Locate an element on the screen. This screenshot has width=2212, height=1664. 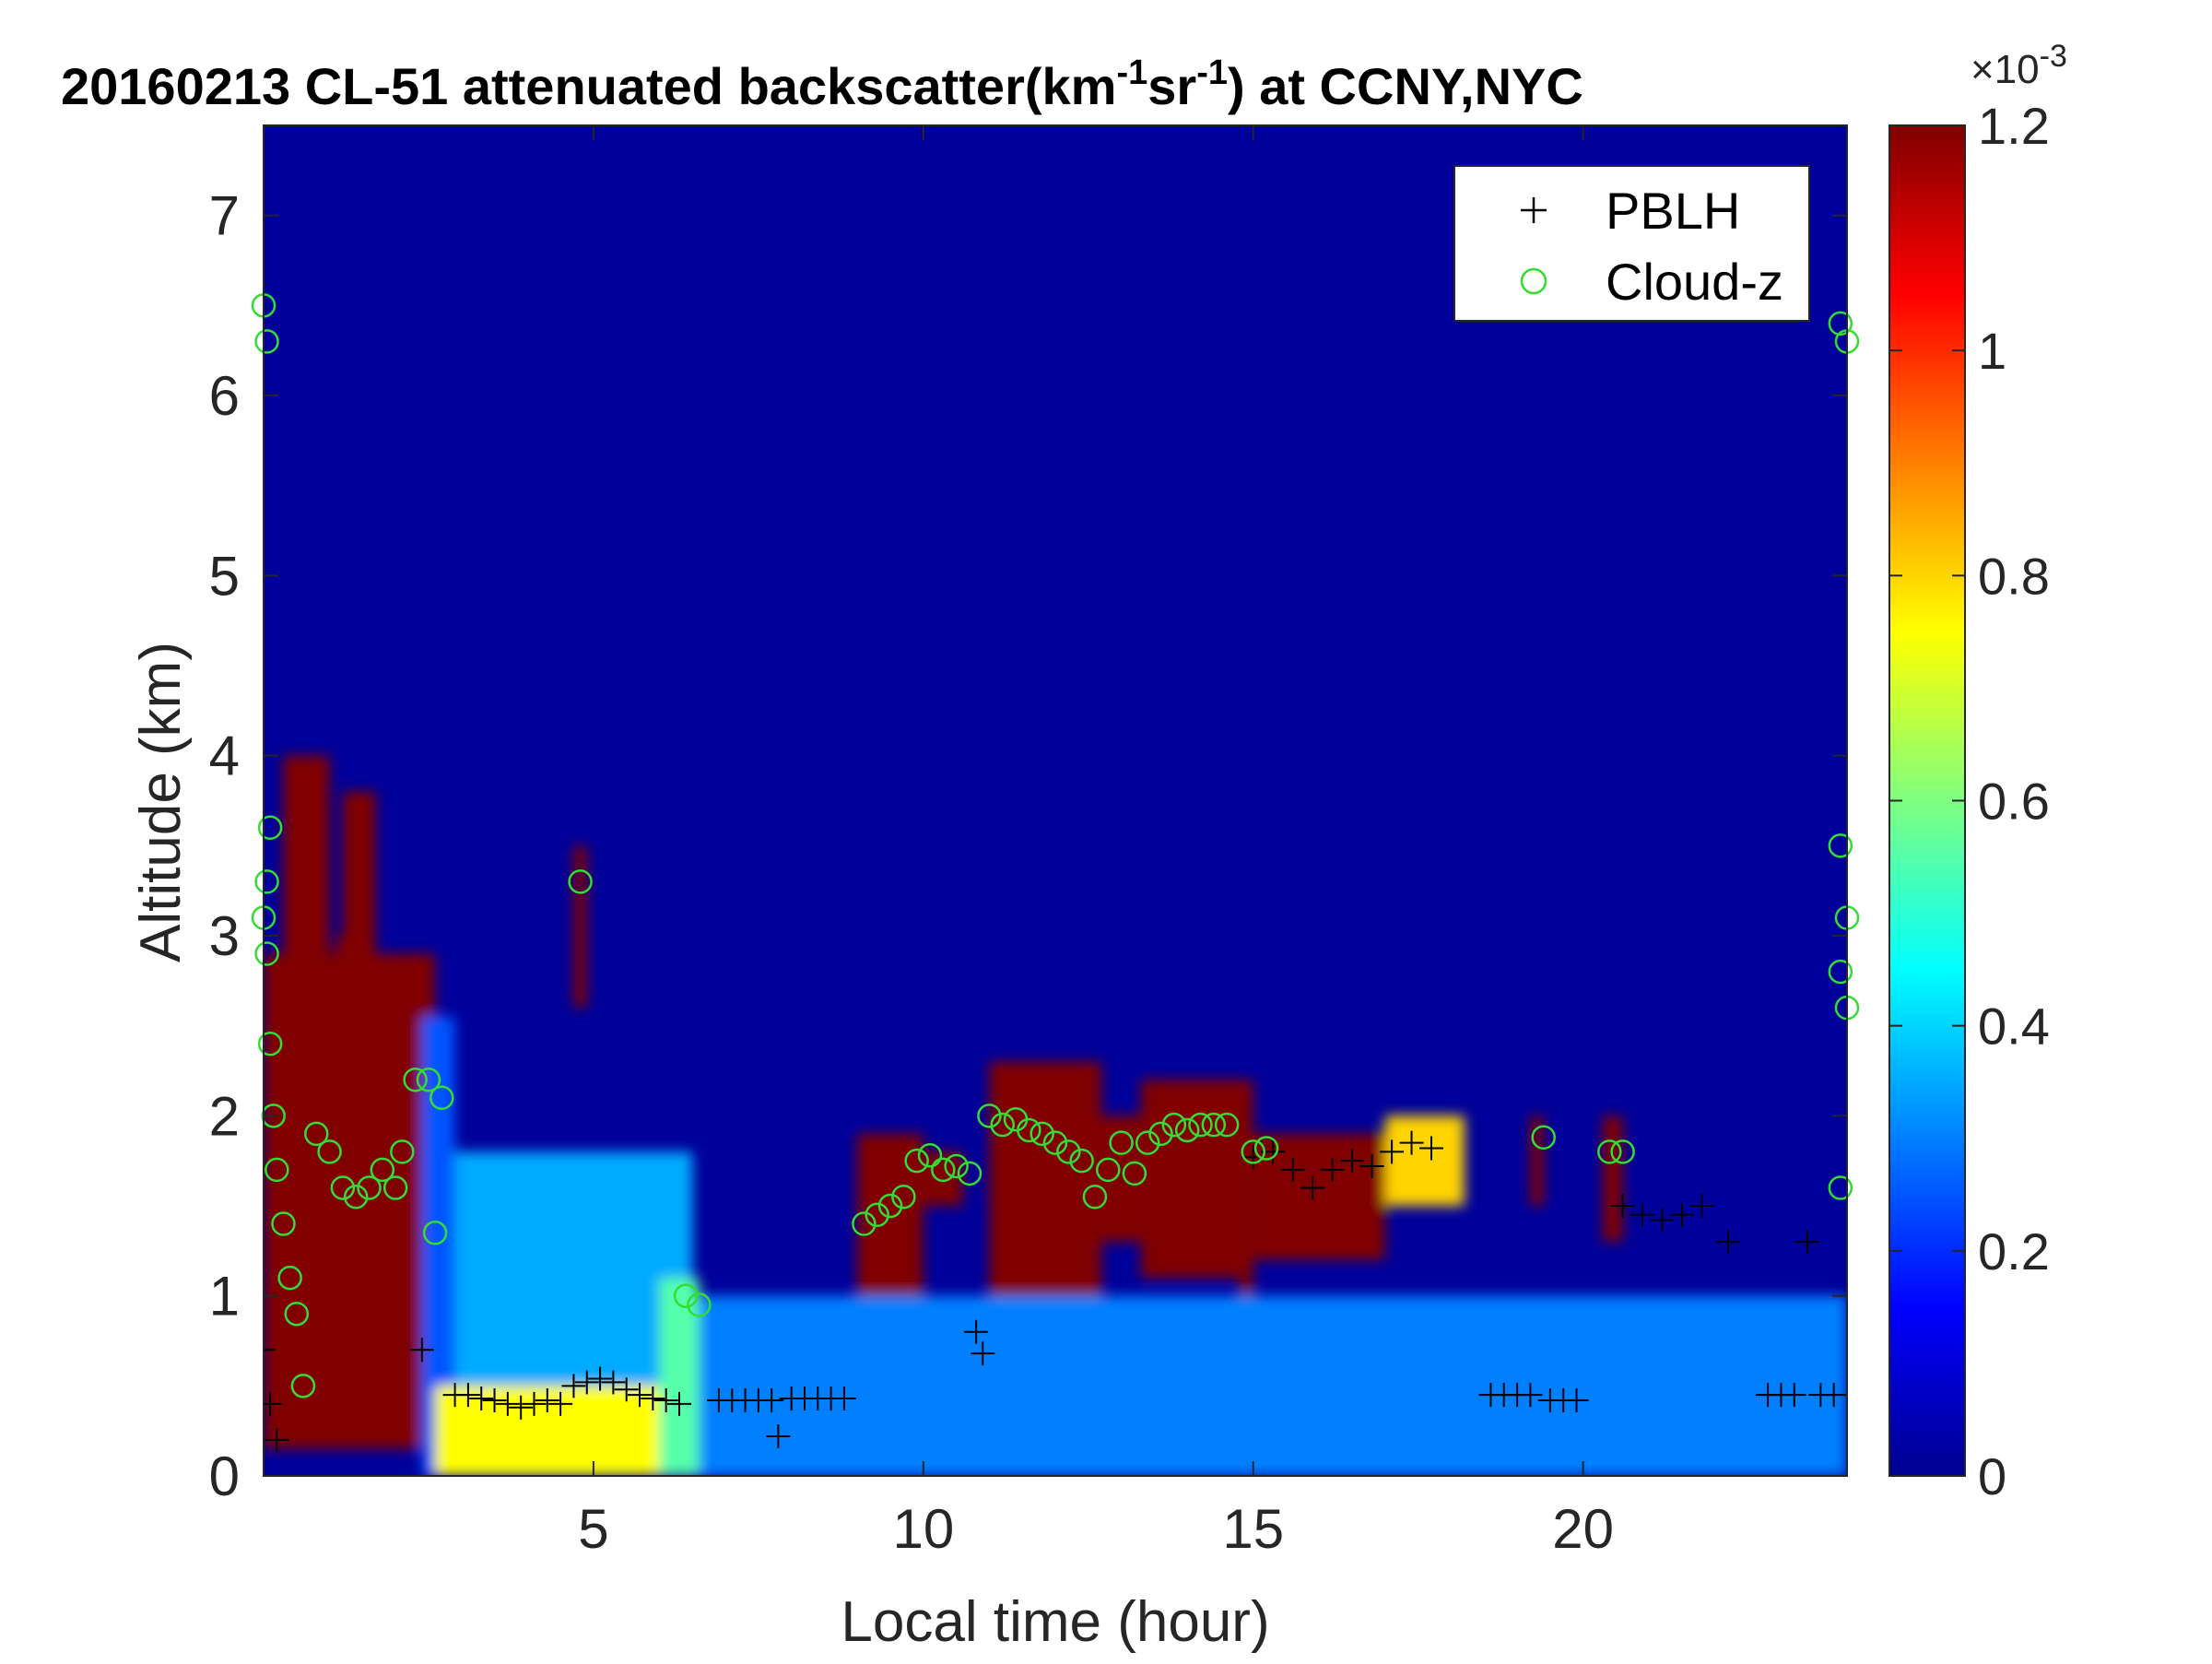
x-tick-label: 20 is located at coordinates (1583, 1529).